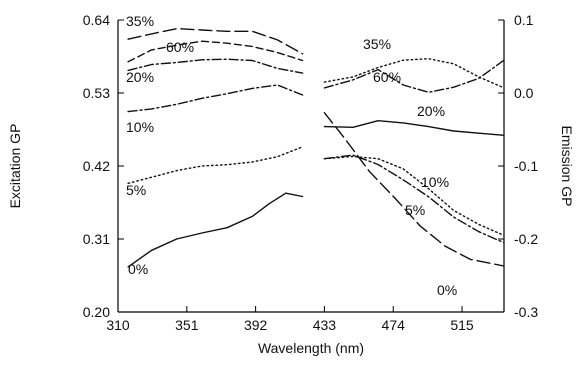  What do you see at coordinates (96, 93) in the screenshot?
I see `y-left-tick-label: 0.53` at bounding box center [96, 93].